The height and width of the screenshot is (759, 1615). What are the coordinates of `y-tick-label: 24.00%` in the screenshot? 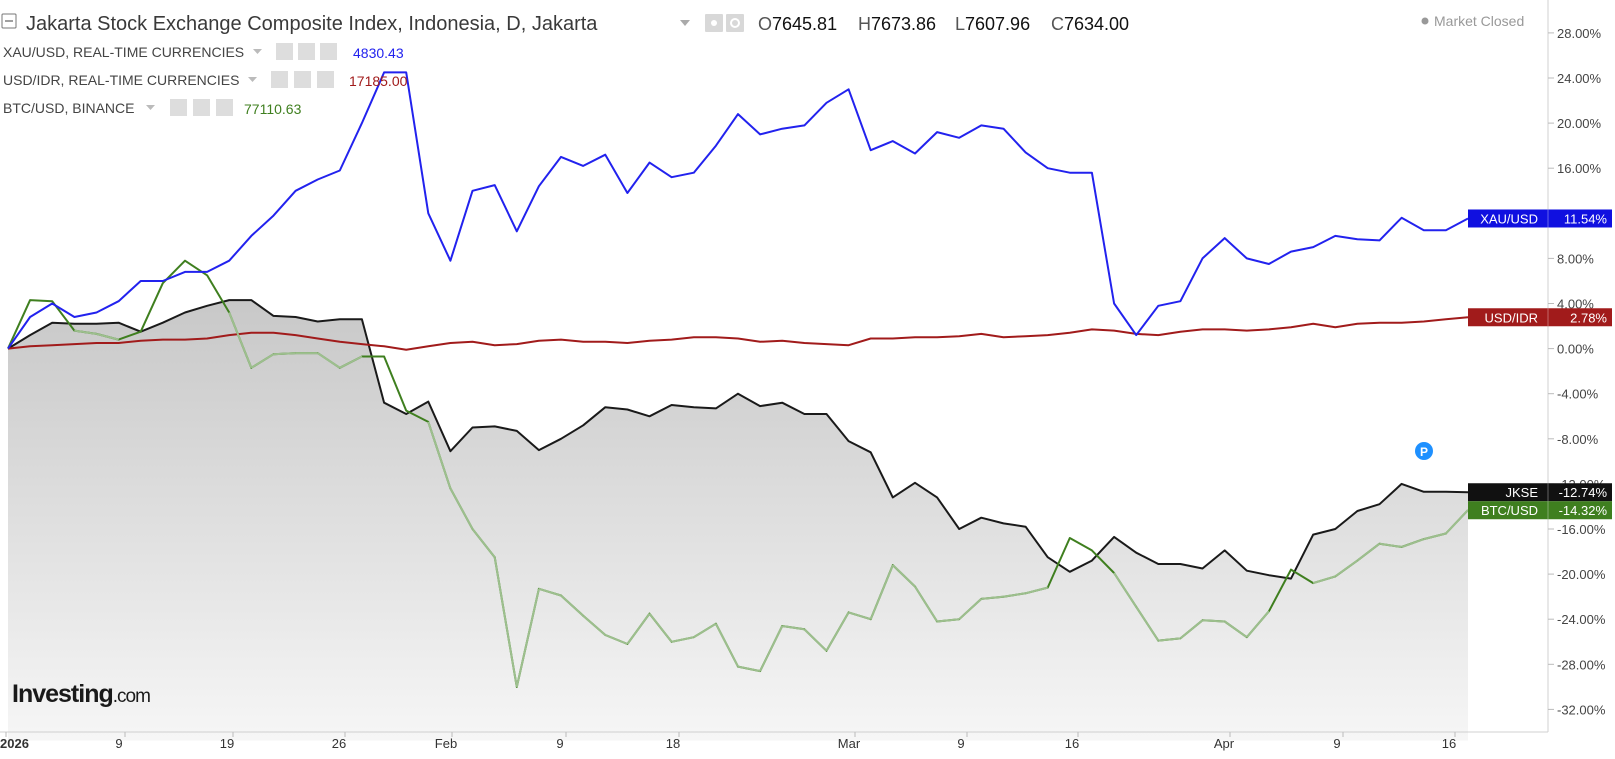 It's located at (1579, 78).